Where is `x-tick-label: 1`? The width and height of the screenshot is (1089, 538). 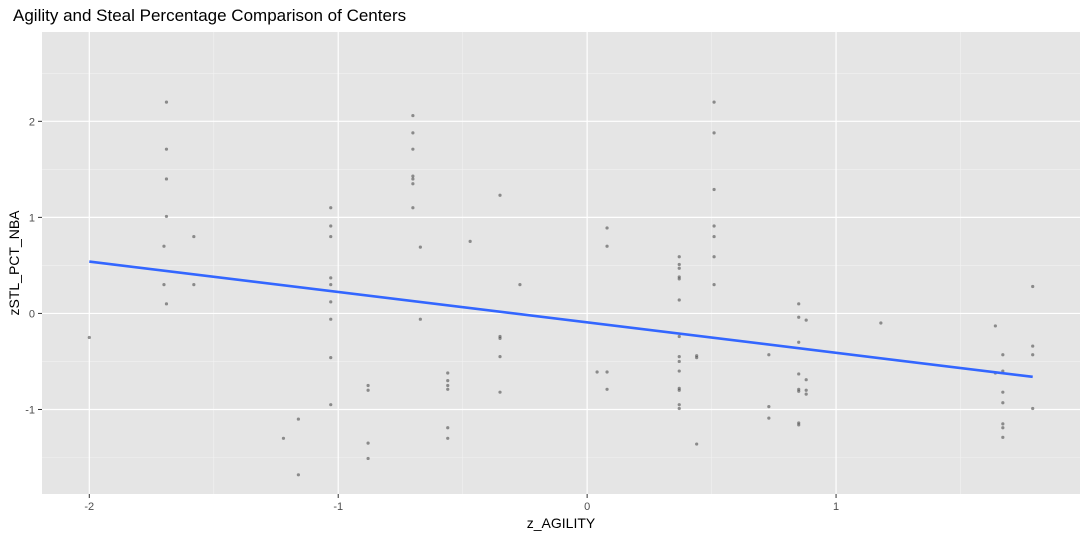 x-tick-label: 1 is located at coordinates (836, 507).